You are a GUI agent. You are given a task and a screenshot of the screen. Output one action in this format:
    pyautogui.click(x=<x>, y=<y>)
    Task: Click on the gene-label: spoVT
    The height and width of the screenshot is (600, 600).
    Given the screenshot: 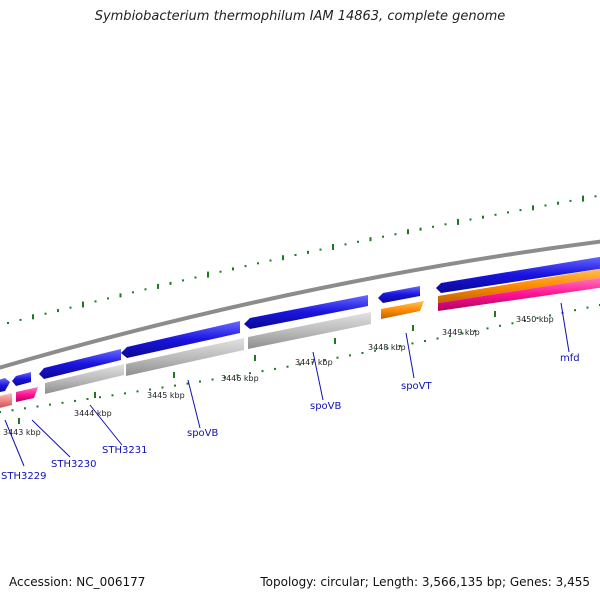 What is the action you would take?
    pyautogui.click(x=417, y=386)
    